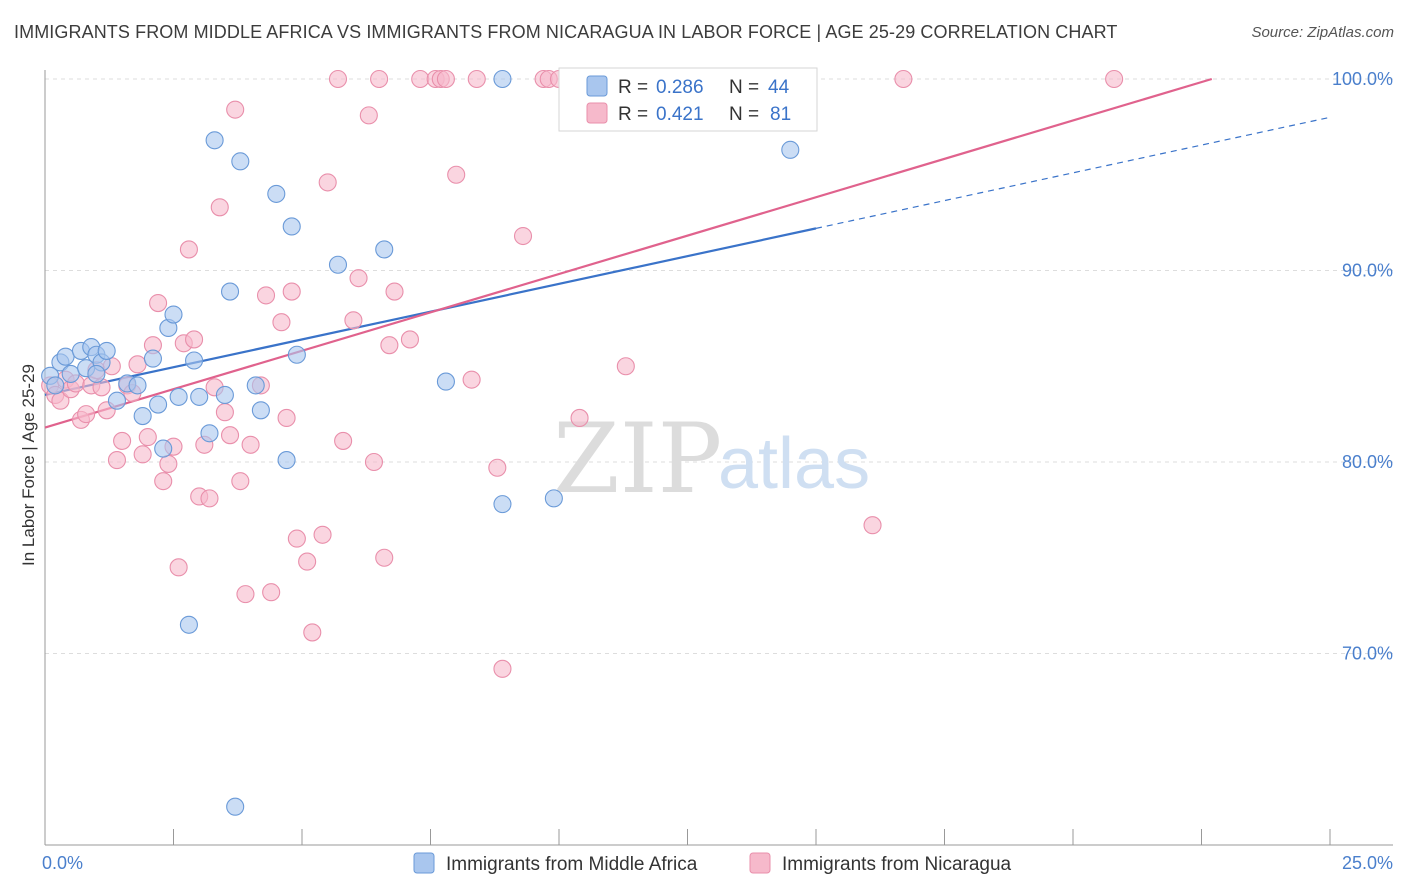 The image size is (1406, 892). I want to click on x-tick-label-max: 25.0%, so click(1367, 863).